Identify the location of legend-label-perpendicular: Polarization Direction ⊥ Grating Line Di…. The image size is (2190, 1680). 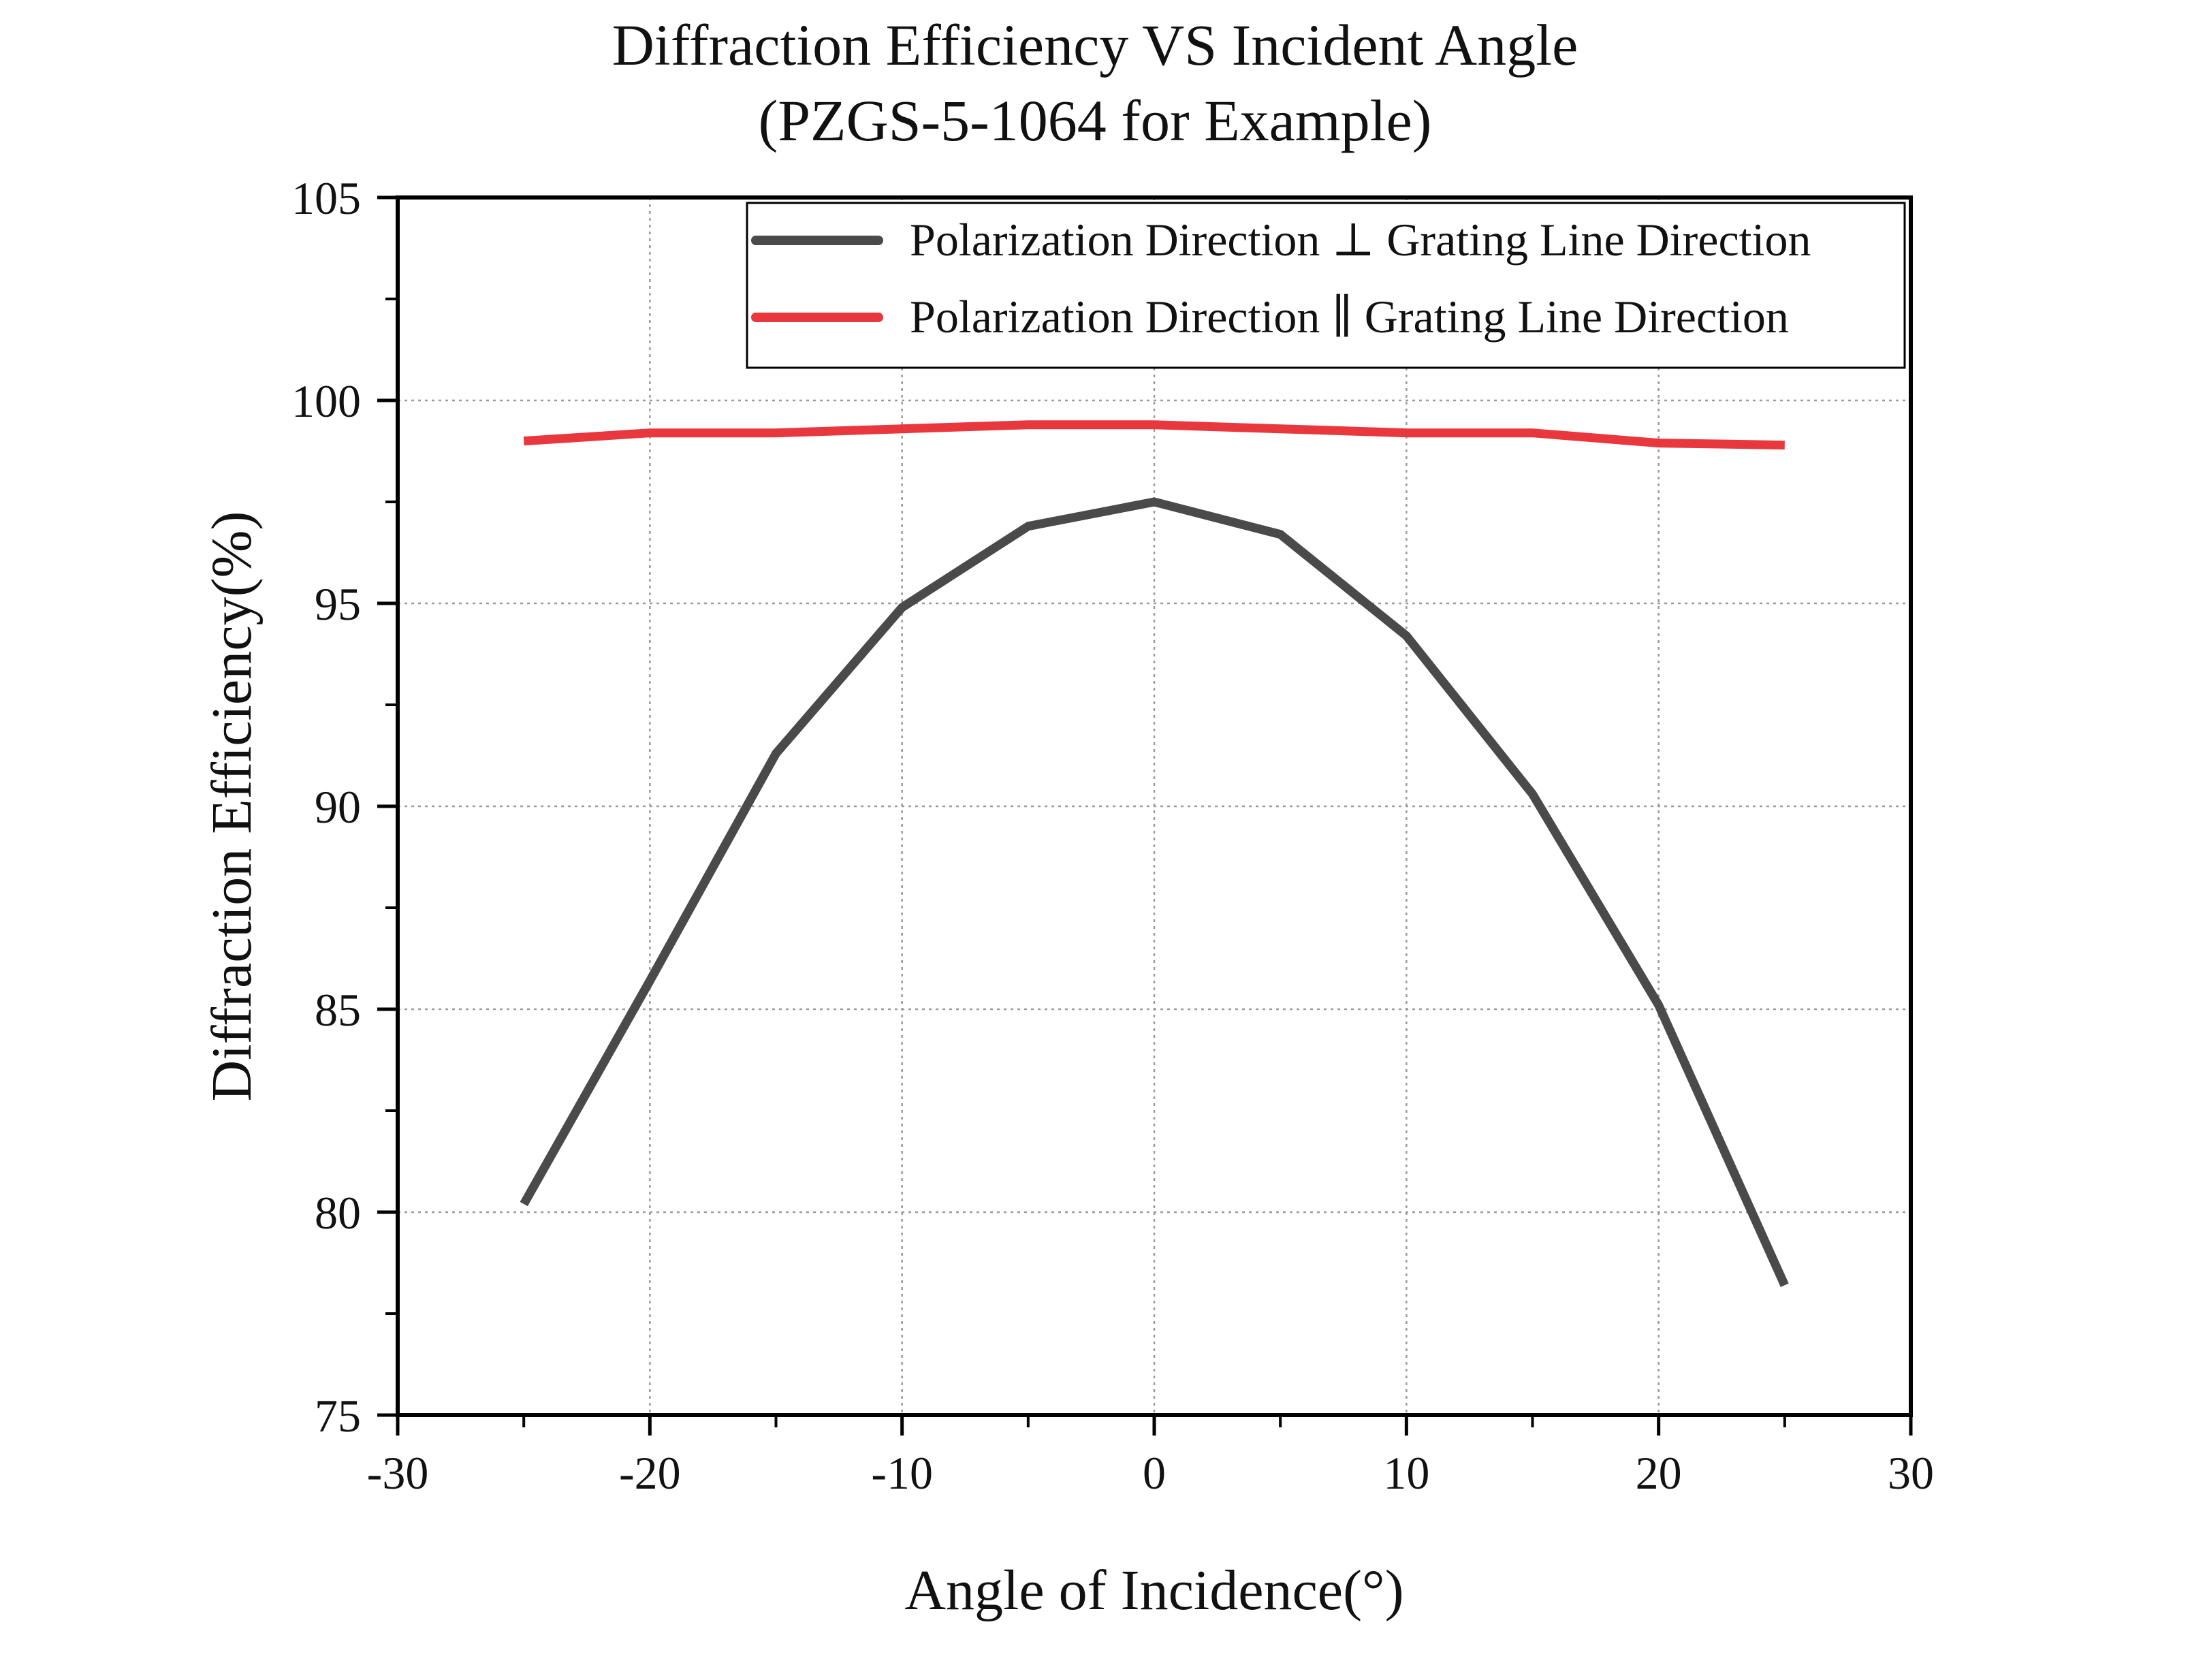
(1360, 240).